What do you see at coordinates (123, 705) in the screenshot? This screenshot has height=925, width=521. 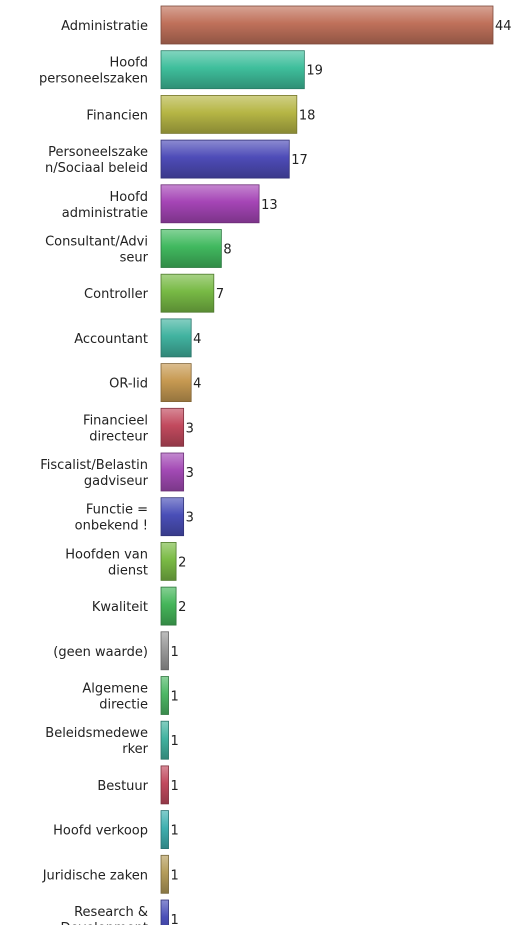 I see `category-label-line: directie` at bounding box center [123, 705].